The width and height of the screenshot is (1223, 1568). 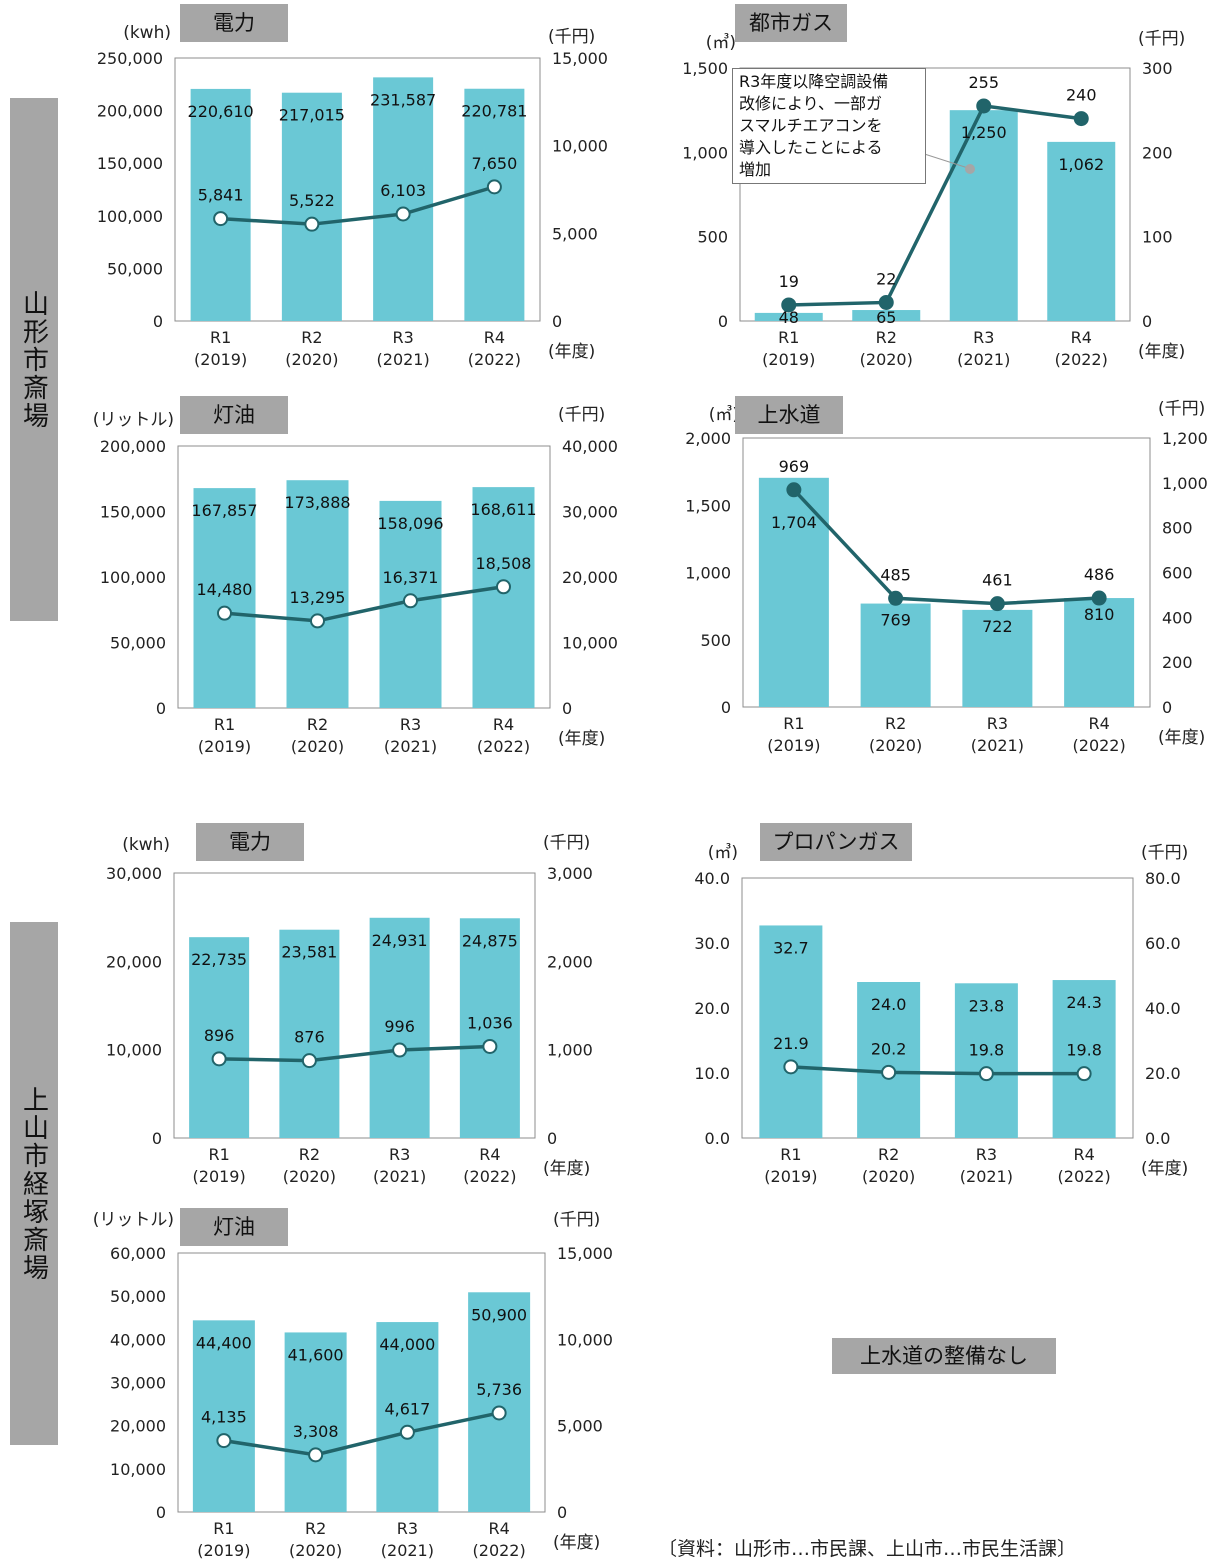 What do you see at coordinates (889, 1004) in the screenshot?
I see `bar-value-label: 24.0` at bounding box center [889, 1004].